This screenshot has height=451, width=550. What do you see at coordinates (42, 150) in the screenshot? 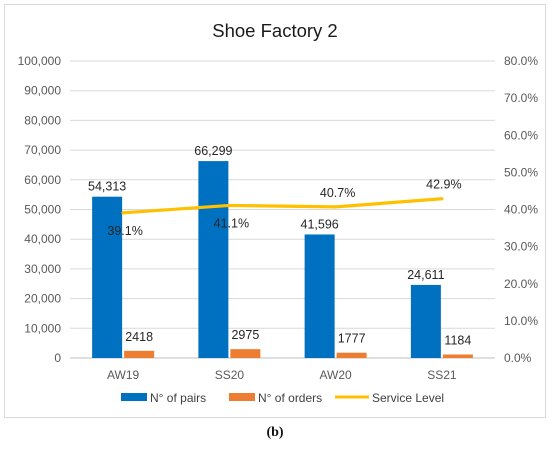
I see `left-tick-label: 70,000` at bounding box center [42, 150].